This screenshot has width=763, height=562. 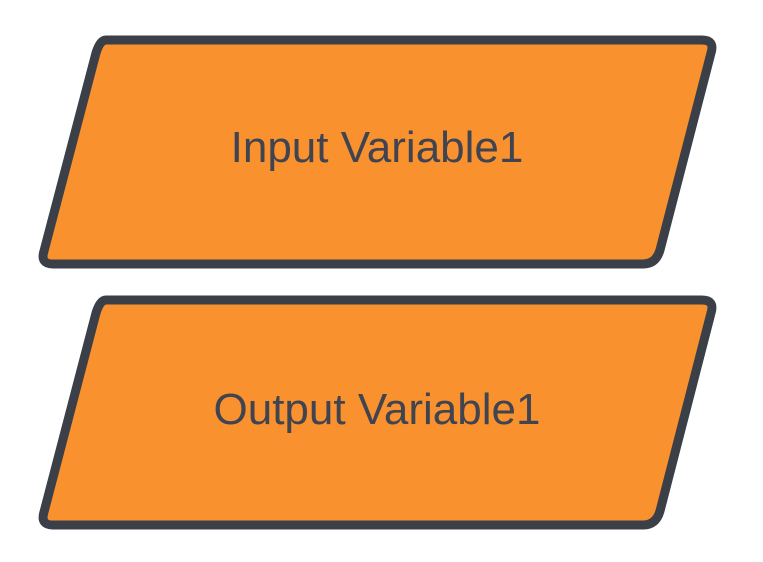 I want to click on output-label: Output Variable1, so click(x=377, y=409).